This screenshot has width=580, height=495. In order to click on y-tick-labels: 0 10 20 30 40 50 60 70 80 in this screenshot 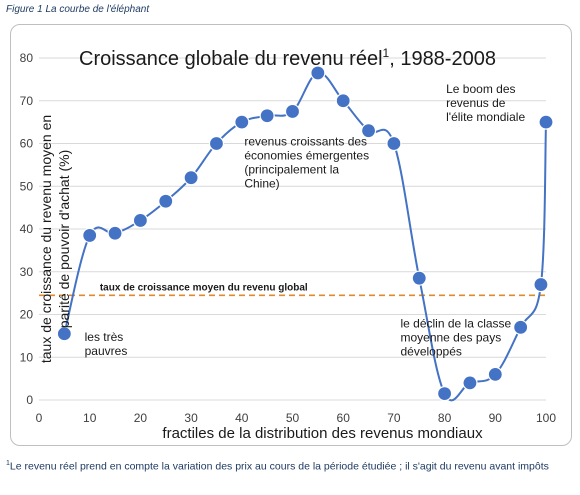, I will do `click(27, 229)`.